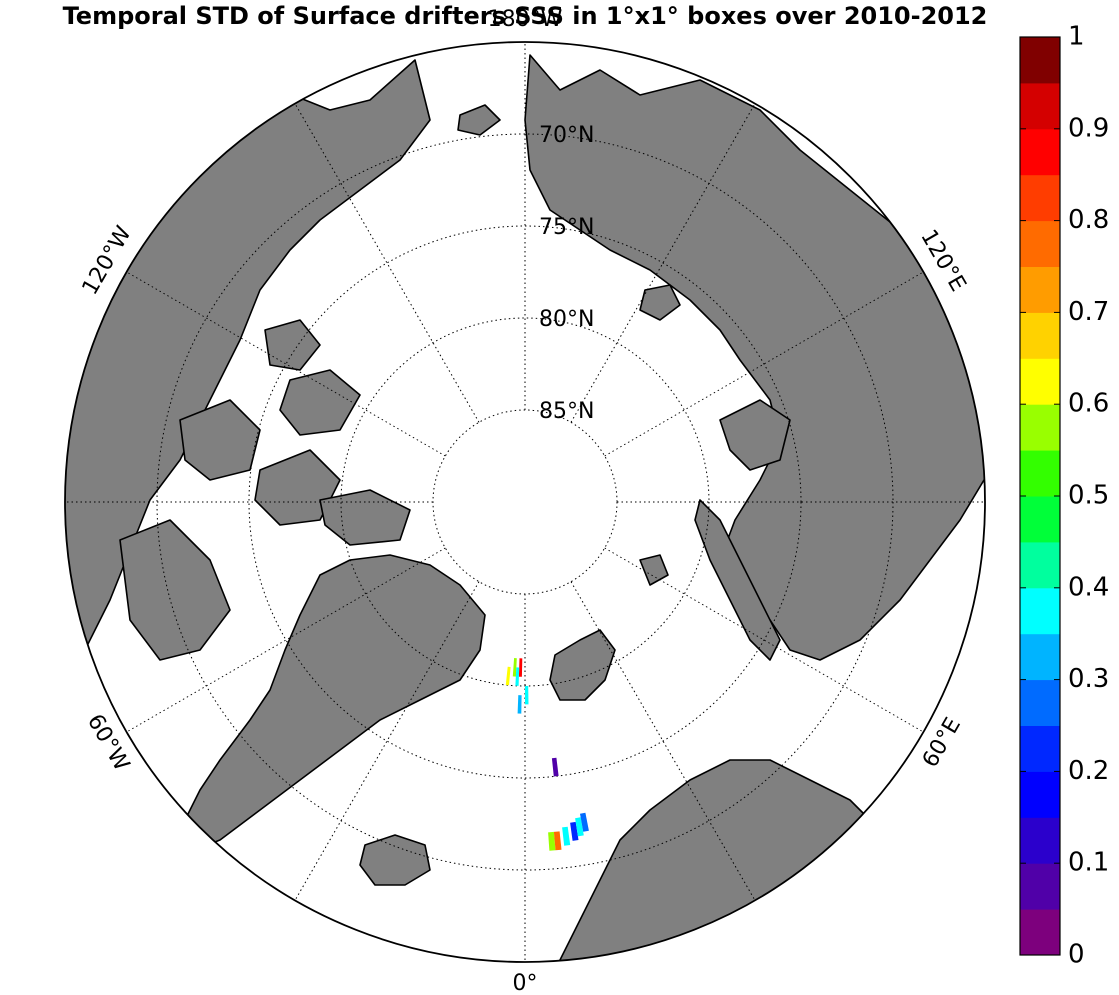 This screenshot has height=995, width=1119. I want to click on colorbar-tick-label: 0.6, so click(1088, 404).